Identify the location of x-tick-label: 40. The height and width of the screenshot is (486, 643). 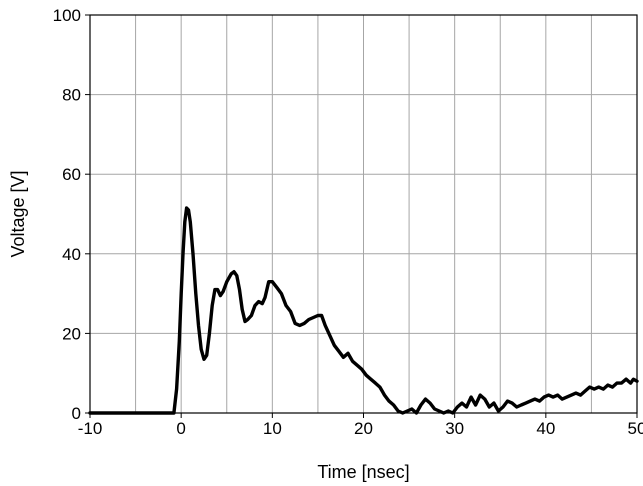
(545, 428).